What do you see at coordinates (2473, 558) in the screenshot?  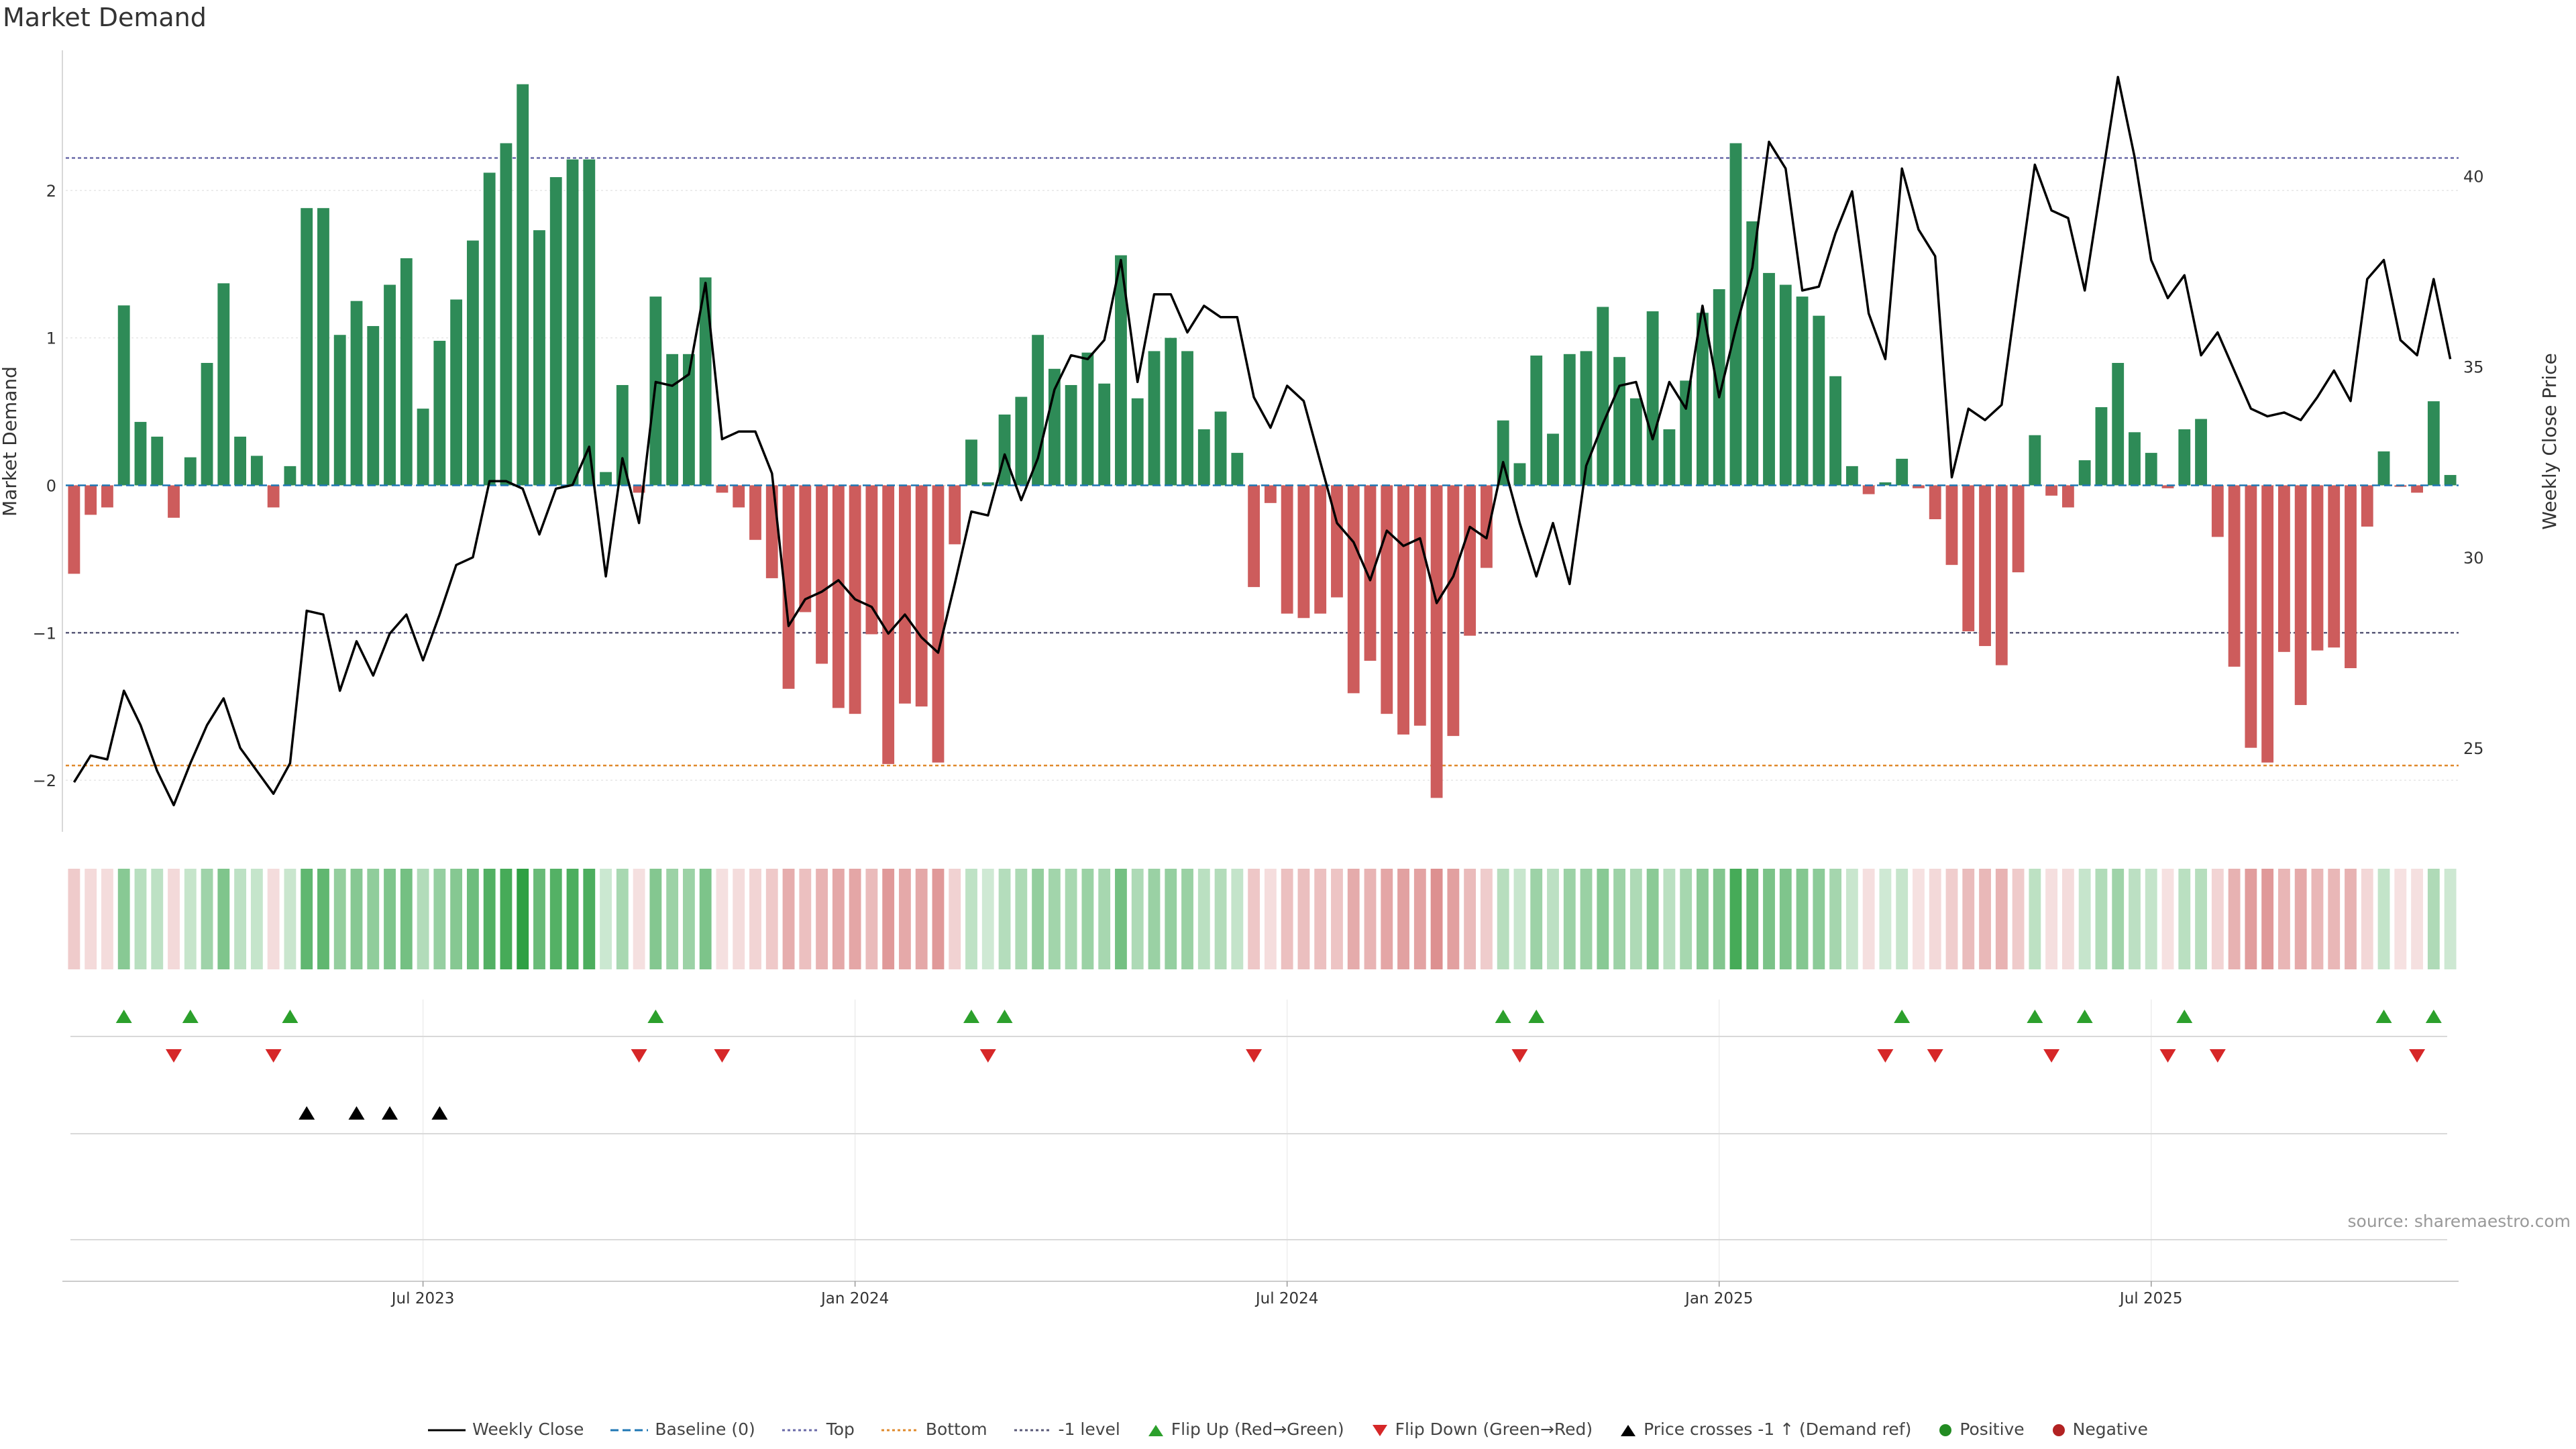 I see `right-tick-label: 30` at bounding box center [2473, 558].